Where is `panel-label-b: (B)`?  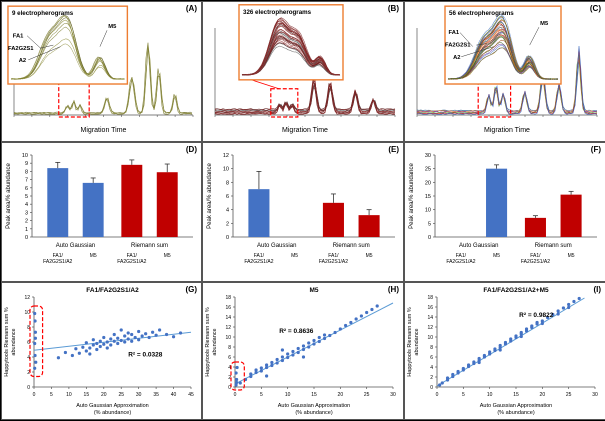
panel-label-b: (B) is located at coordinates (393, 8).